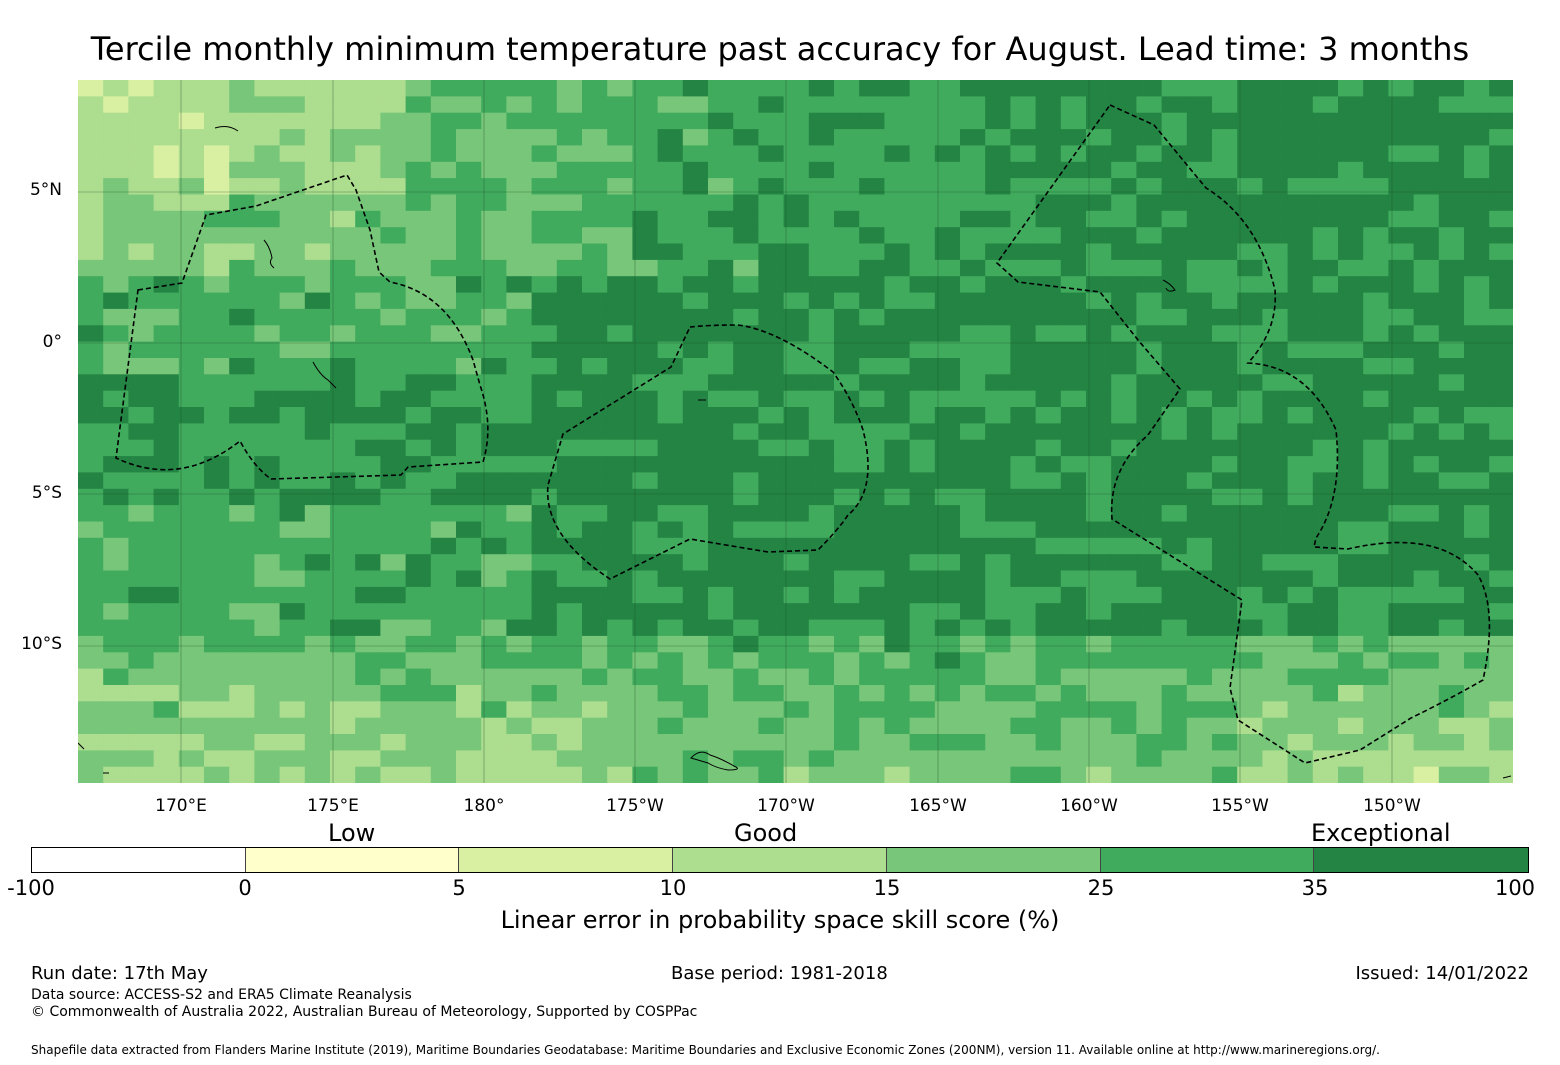 This screenshot has height=1065, width=1560. Describe the element at coordinates (766, 833) in the screenshot. I see `category-good: Good` at that location.